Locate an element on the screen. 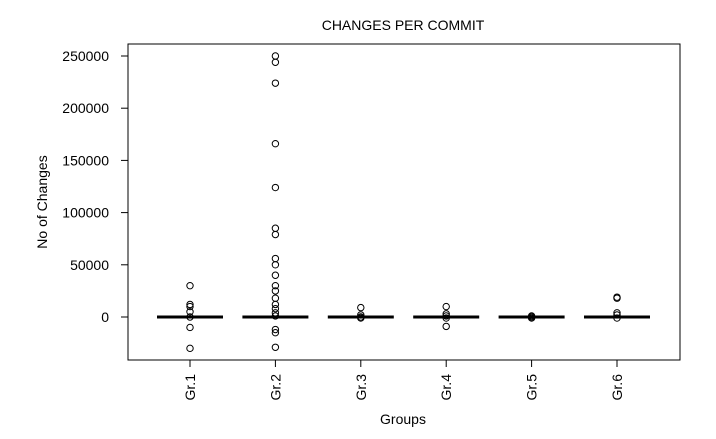 The width and height of the screenshot is (716, 439). y-tick-label: 150000 is located at coordinates (85, 160).